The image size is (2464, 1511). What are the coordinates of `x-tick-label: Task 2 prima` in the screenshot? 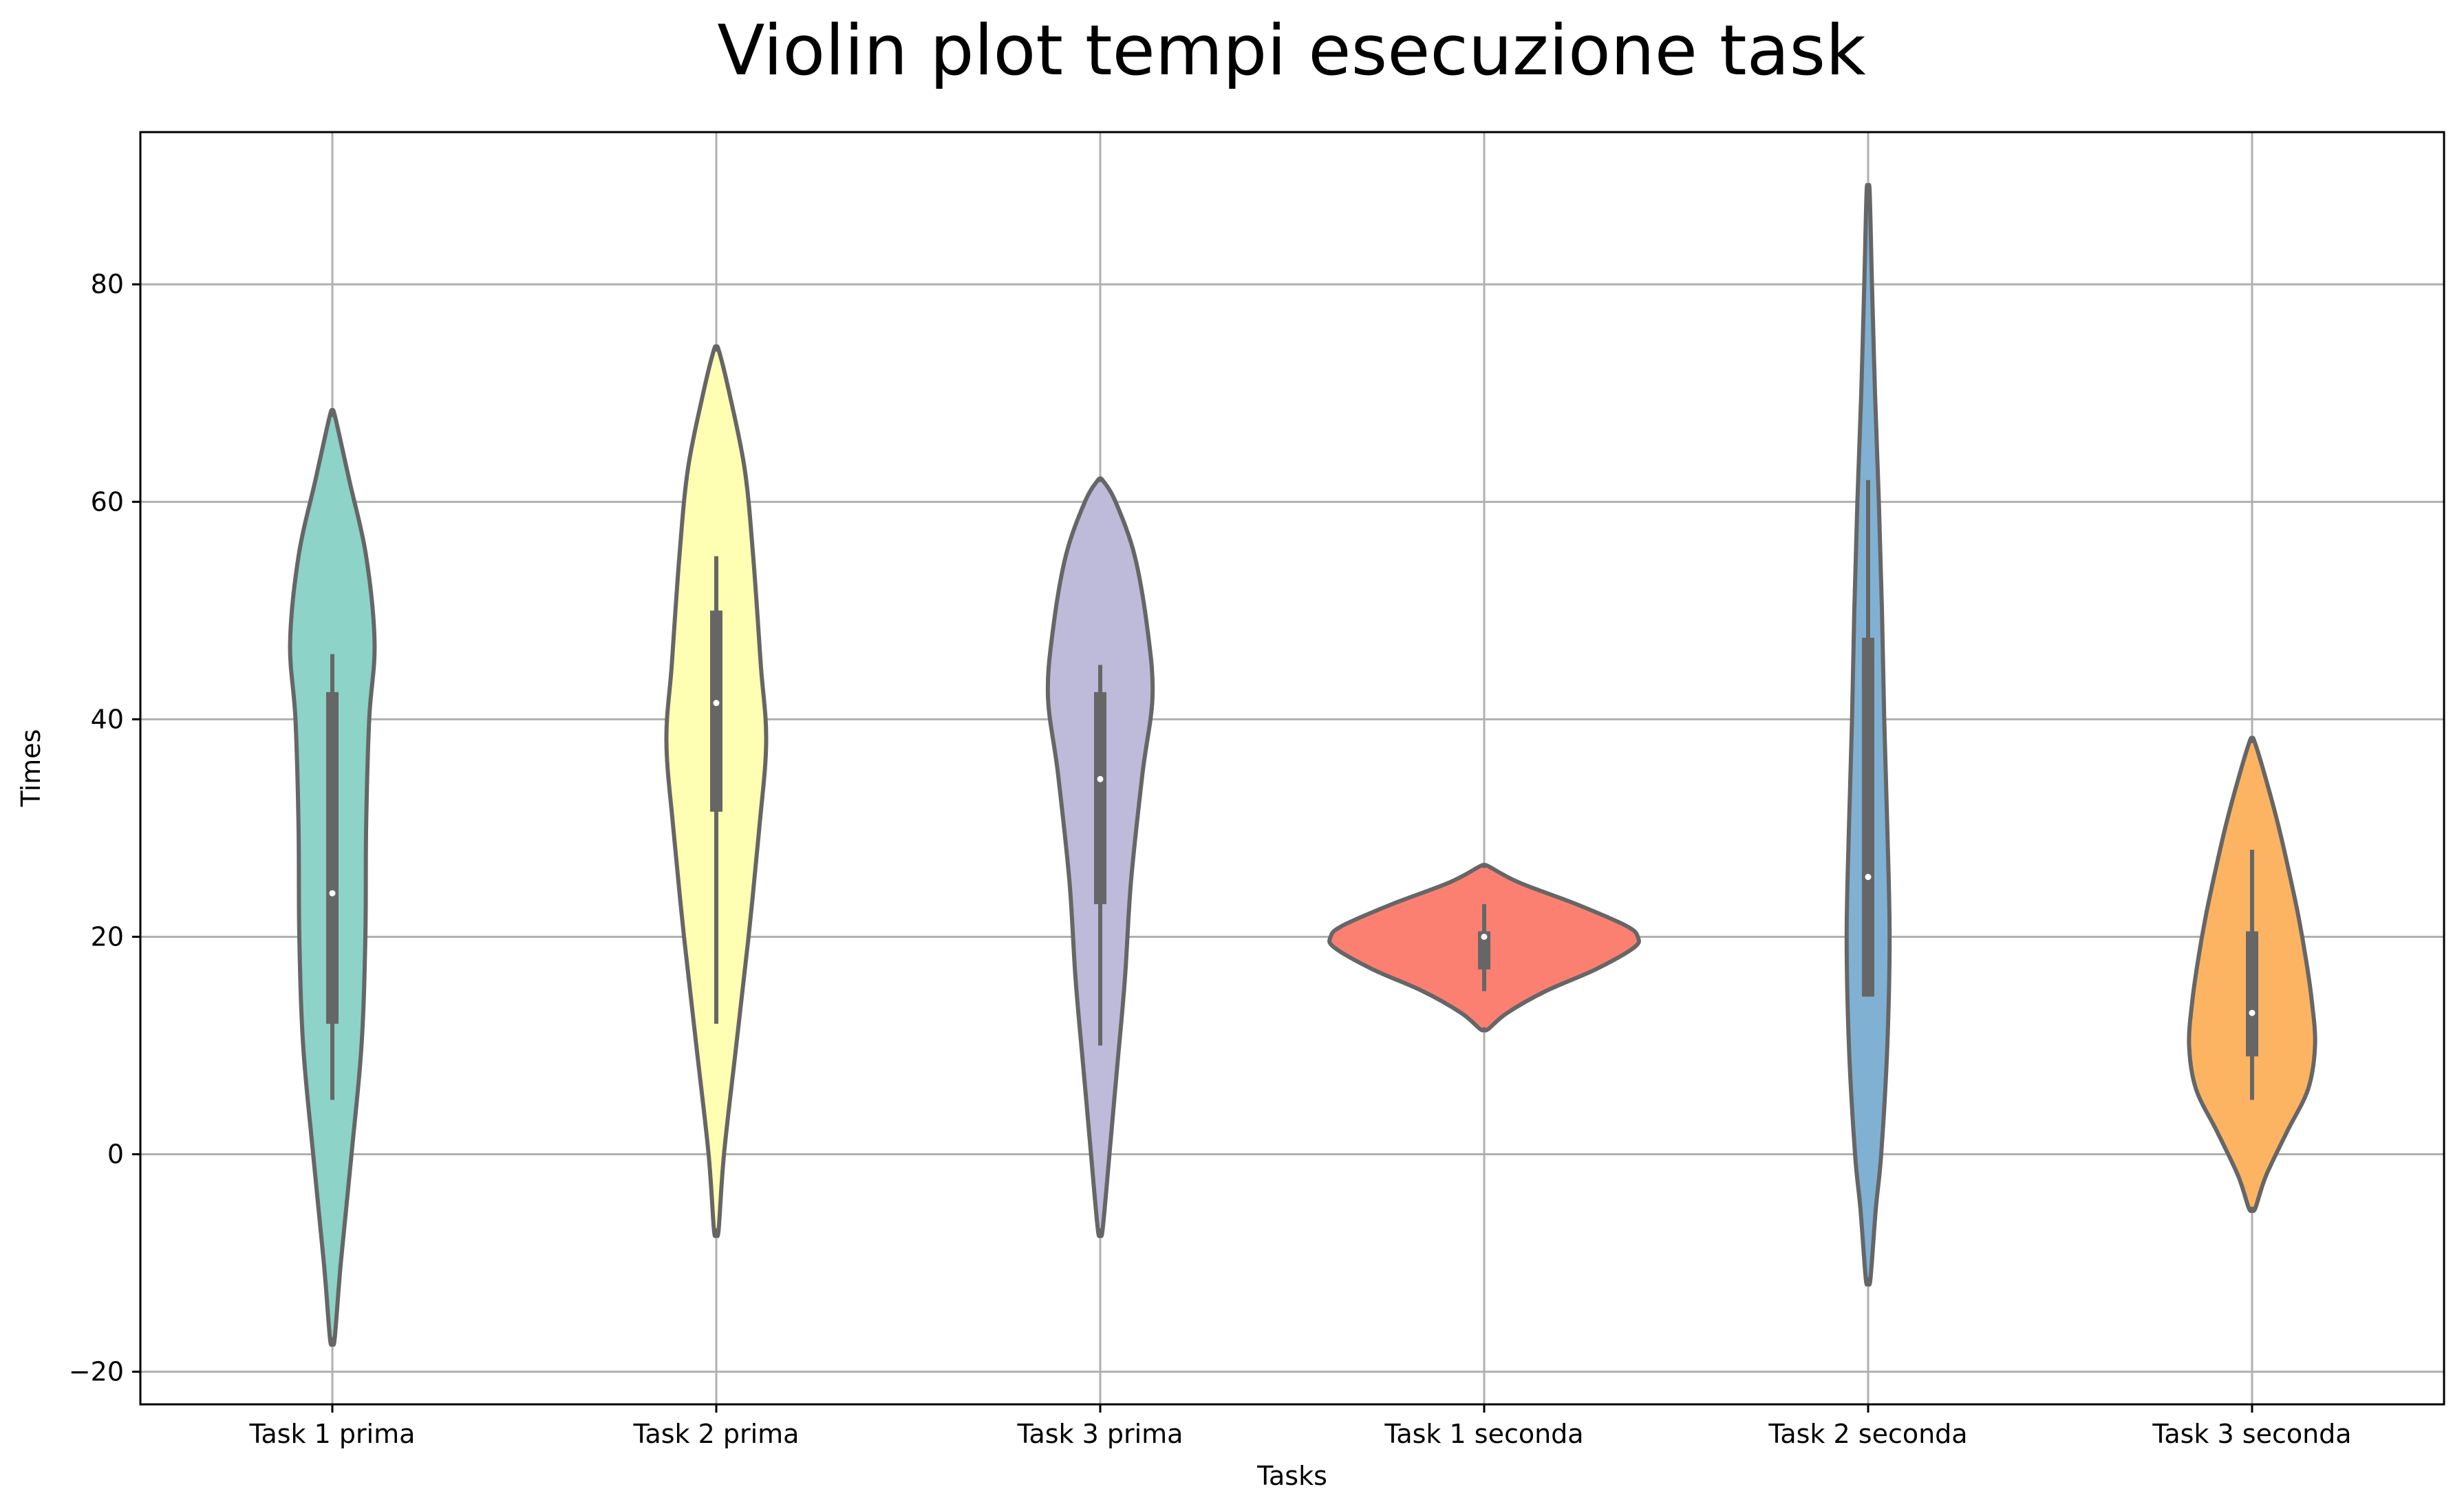 It's located at (716, 1434).